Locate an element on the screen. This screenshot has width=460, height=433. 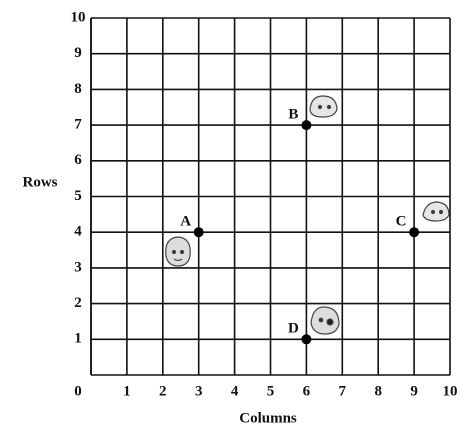
y-tick-label: 4 is located at coordinates (78, 232).